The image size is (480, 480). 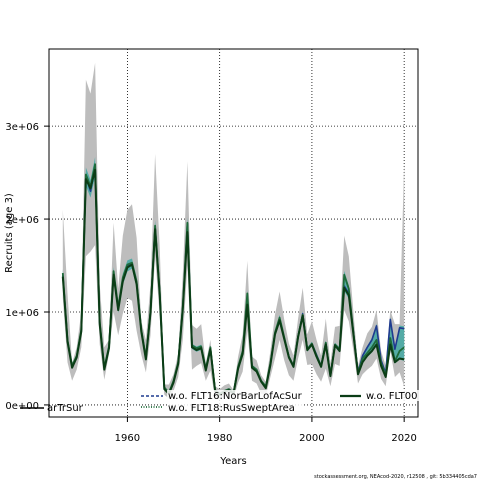 I want to click on x-tick-label-1: 1980, so click(x=219, y=438).